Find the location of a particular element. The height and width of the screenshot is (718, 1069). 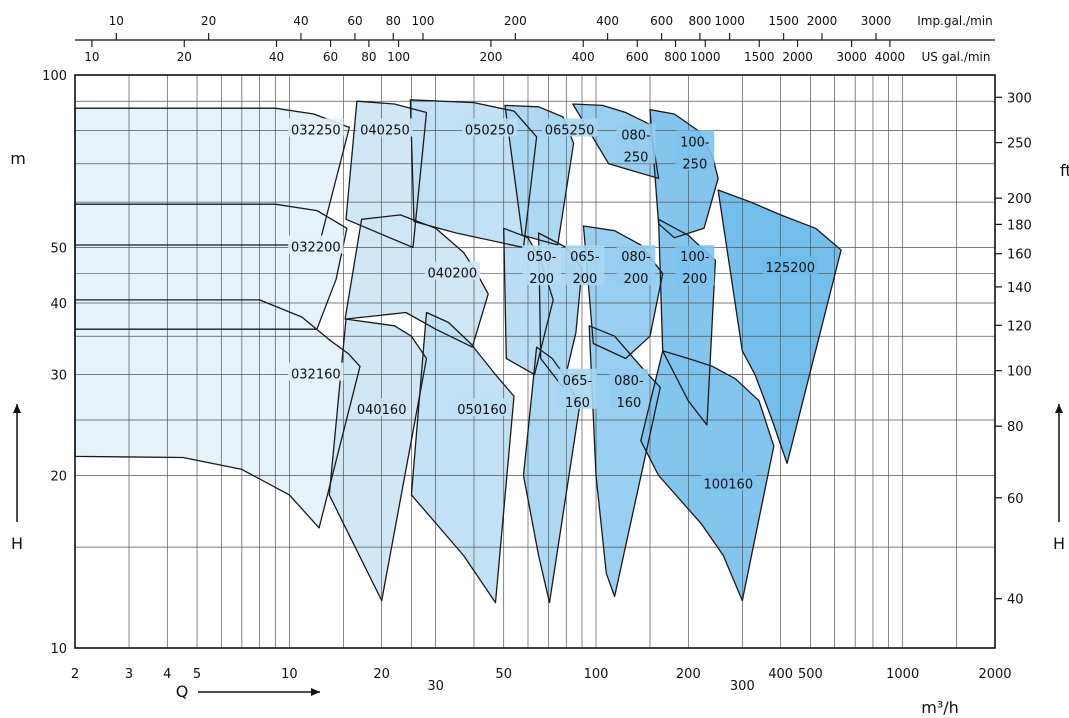

pump-label-065250-0: 065250 is located at coordinates (570, 131).